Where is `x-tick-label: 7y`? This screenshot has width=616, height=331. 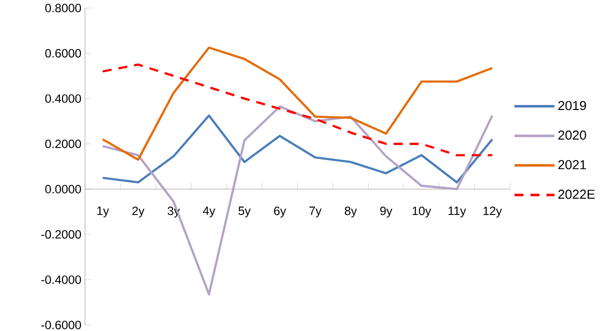 x-tick-label: 7y is located at coordinates (315, 212).